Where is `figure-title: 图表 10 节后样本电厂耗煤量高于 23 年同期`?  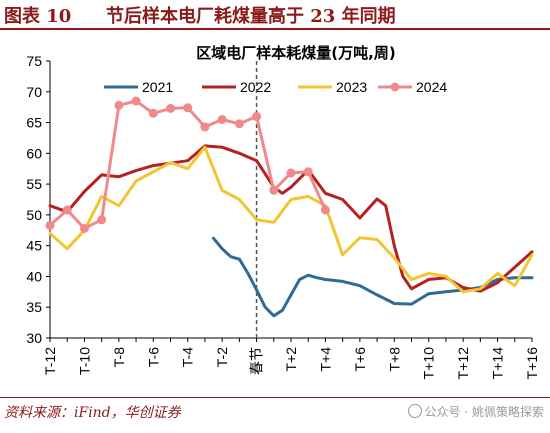
figure-title: 图表 10 节后样本电厂耗煤量高于 23 年同期 is located at coordinates (275, 15).